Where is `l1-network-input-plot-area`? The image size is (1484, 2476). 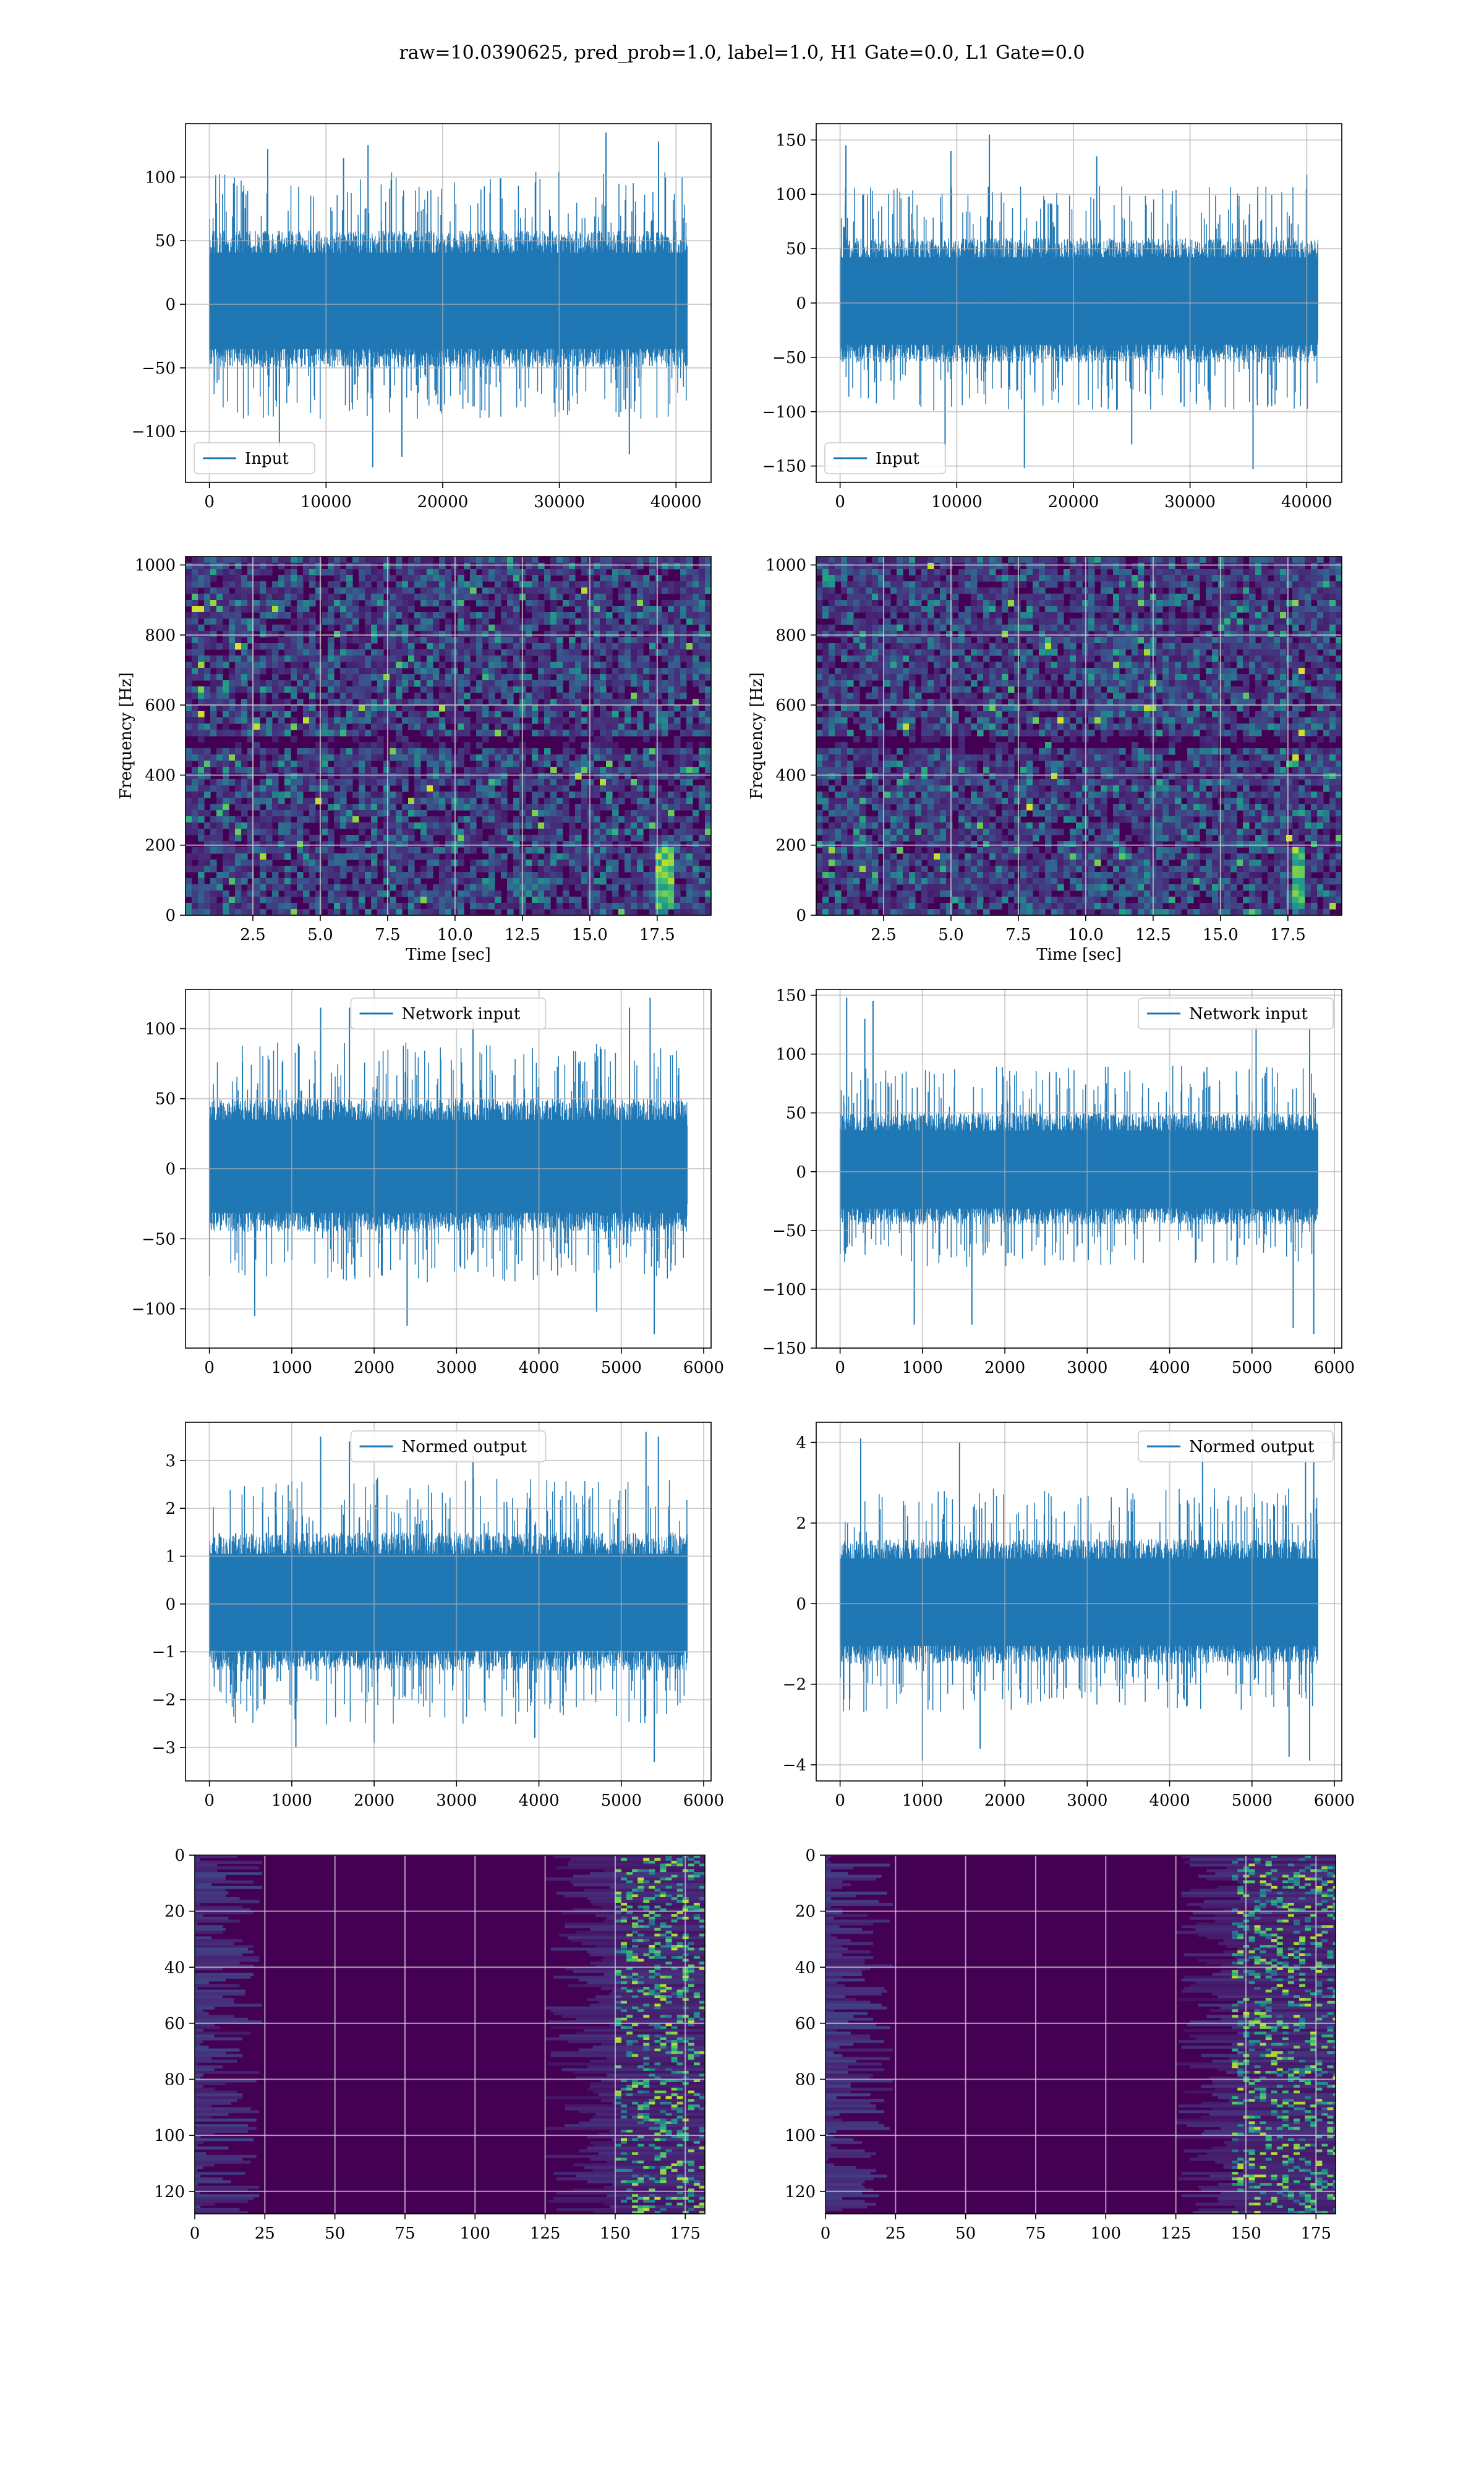
l1-network-input-plot-area is located at coordinates (1079, 1165).